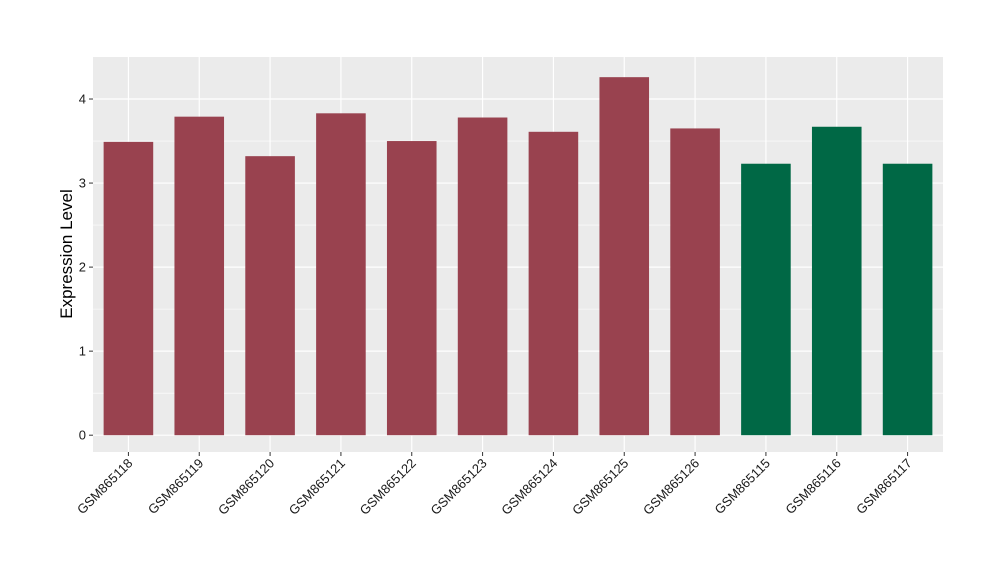 The image size is (1000, 580). What do you see at coordinates (317, 487) in the screenshot?
I see `x-tick-label: GSM865121` at bounding box center [317, 487].